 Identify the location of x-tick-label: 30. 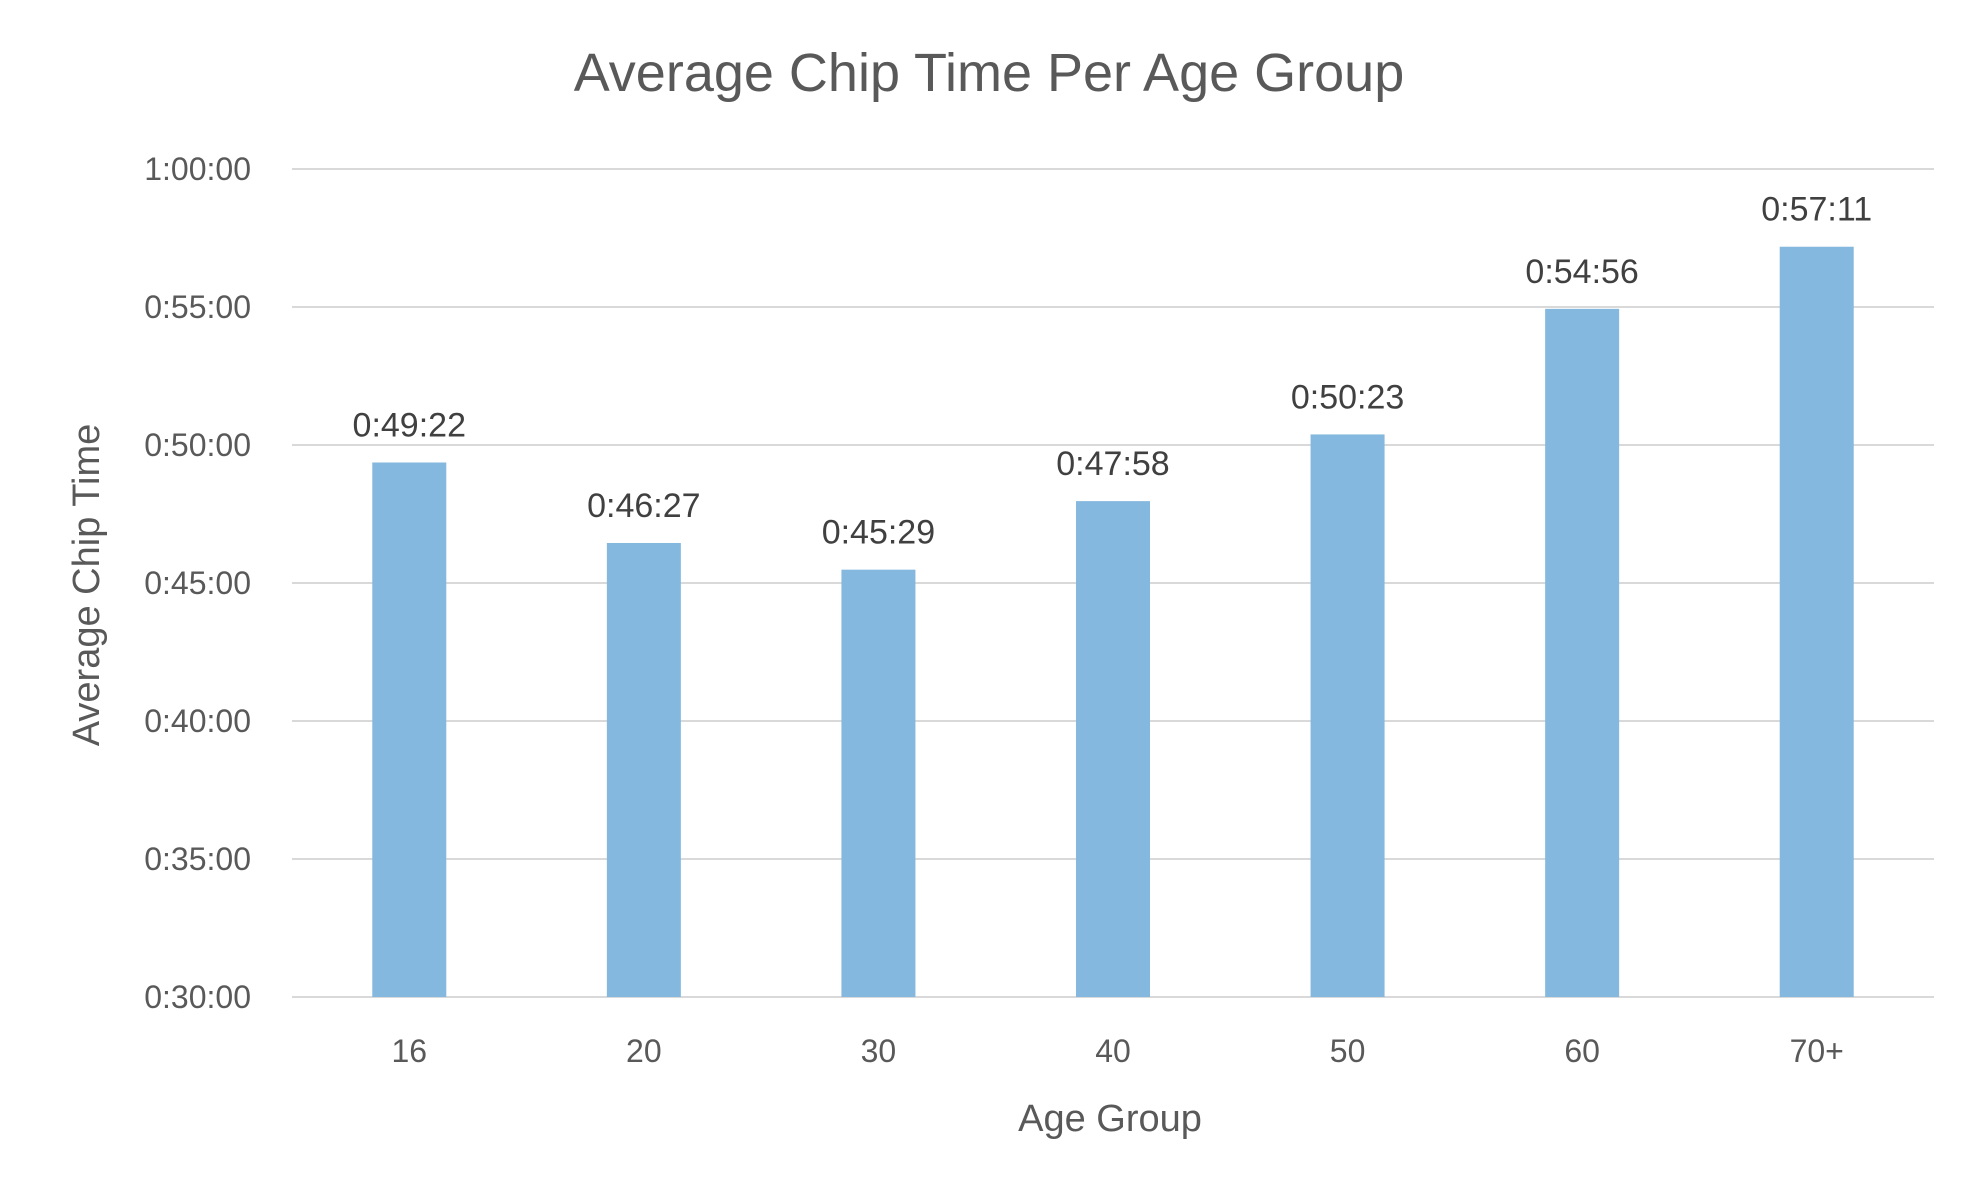
(879, 1051).